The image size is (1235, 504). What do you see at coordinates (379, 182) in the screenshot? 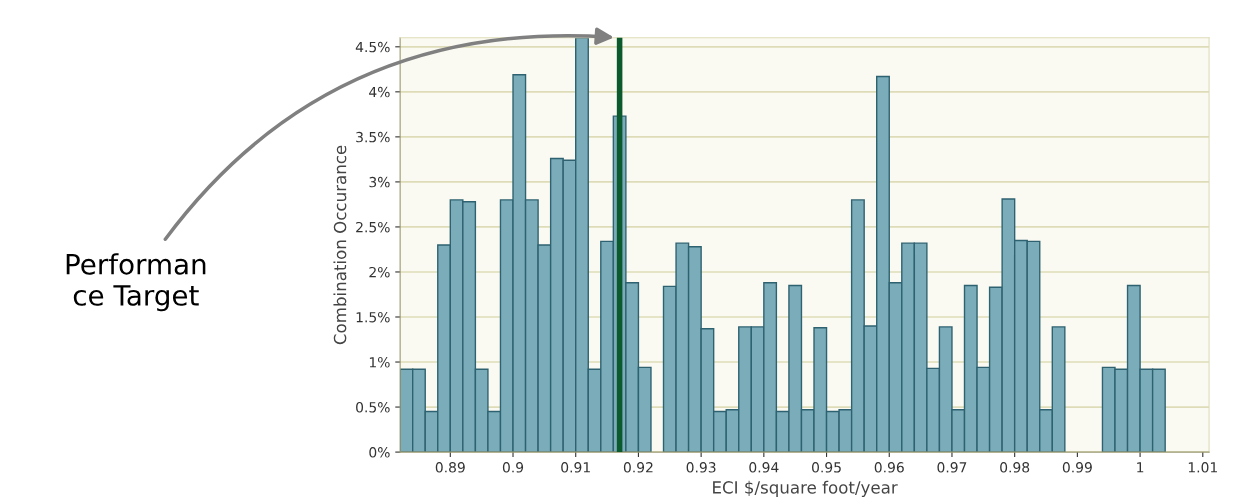
I see `y-tick-label: 3%` at bounding box center [379, 182].